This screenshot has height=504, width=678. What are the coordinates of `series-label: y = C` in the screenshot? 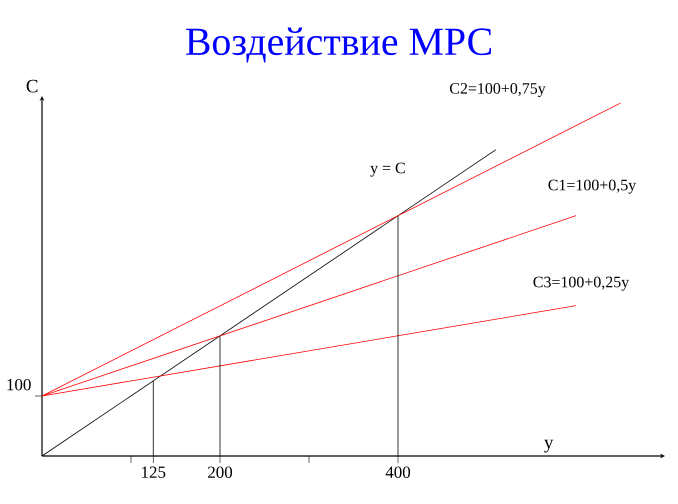 It's located at (387, 169).